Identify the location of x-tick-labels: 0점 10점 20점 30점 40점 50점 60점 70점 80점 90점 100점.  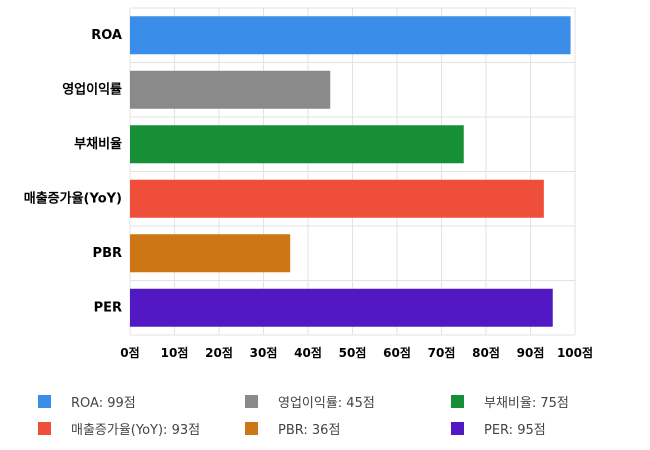
(356, 352).